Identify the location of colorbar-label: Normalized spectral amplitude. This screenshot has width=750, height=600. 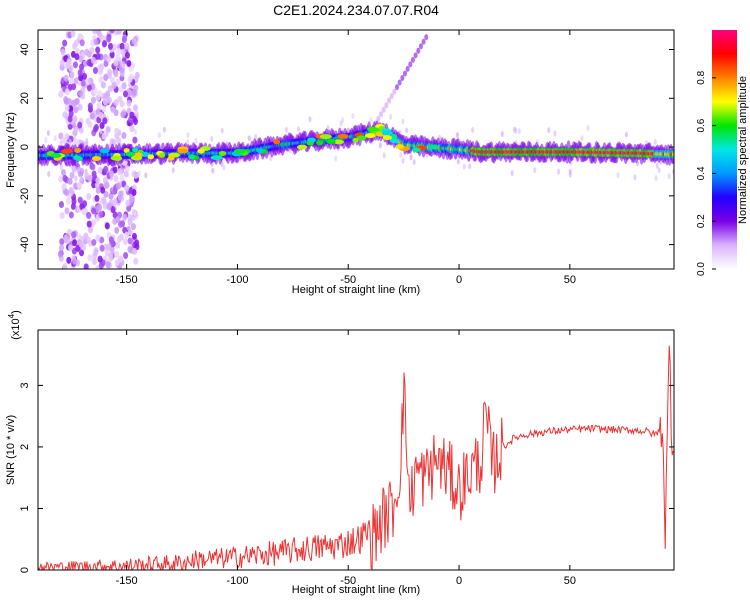
(743, 150).